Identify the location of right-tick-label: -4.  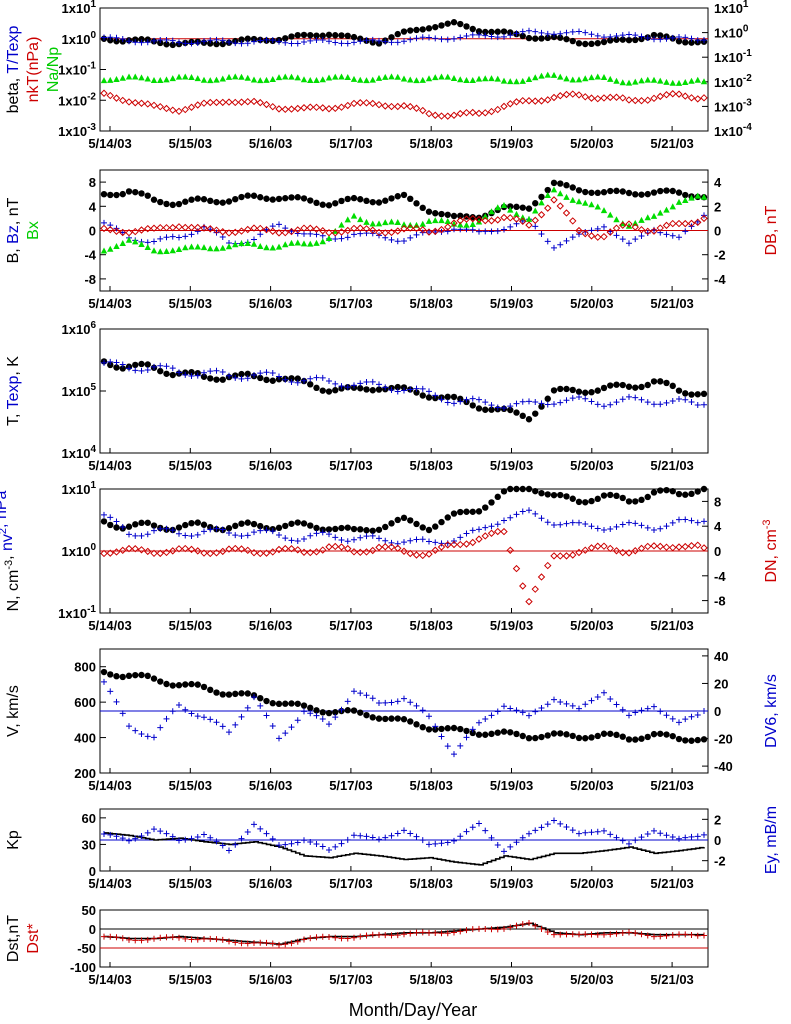
(720, 279).